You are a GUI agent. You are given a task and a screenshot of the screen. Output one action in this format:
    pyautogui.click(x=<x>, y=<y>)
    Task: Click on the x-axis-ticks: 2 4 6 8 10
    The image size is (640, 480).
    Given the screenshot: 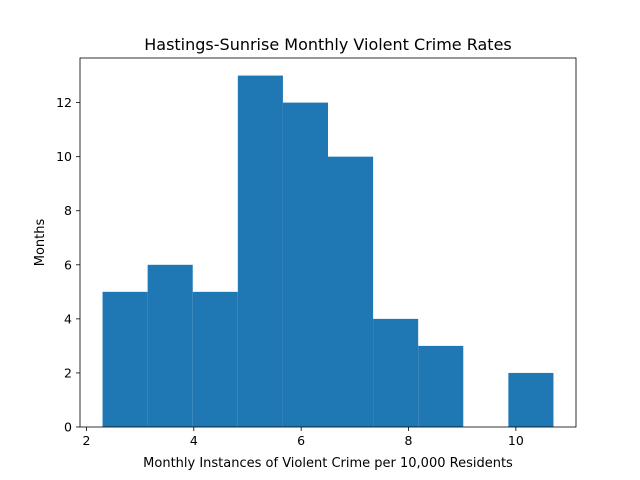 What is the action you would take?
    pyautogui.click(x=303, y=437)
    